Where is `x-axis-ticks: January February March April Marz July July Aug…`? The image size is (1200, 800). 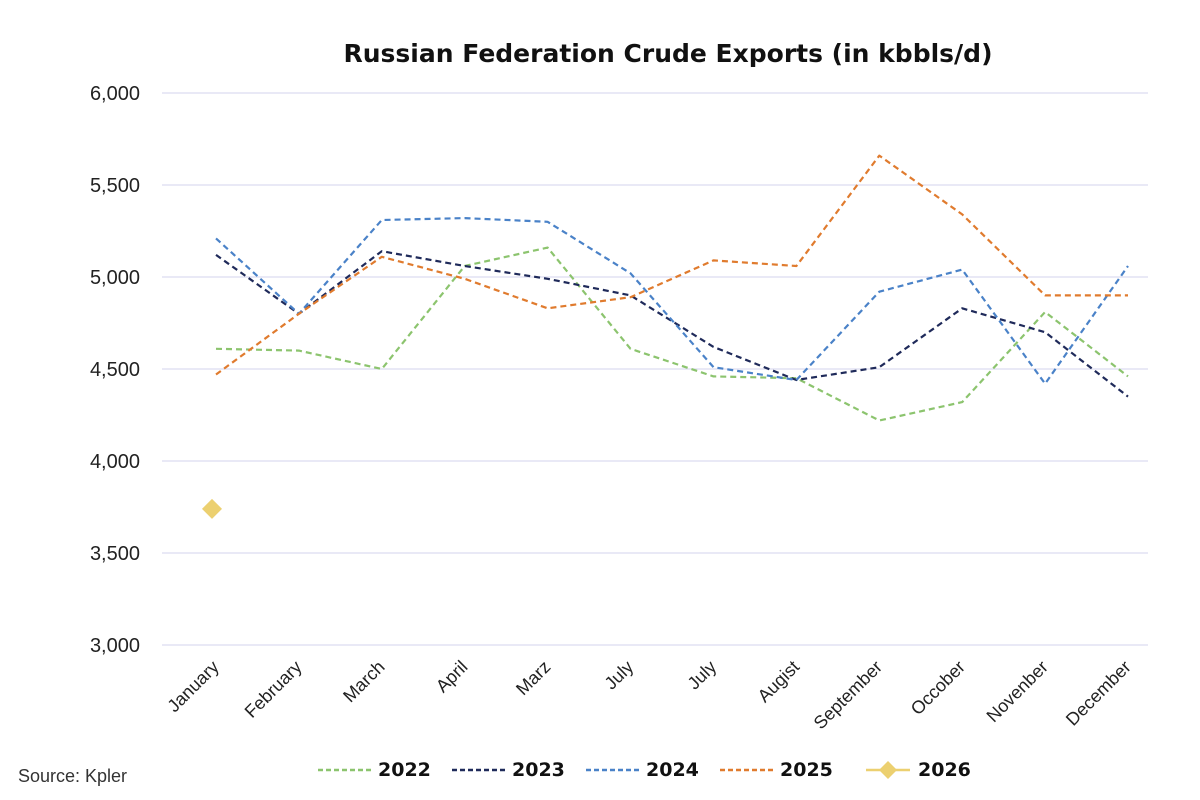 x-axis-ticks: January February March April Marz July July Aug… is located at coordinates (648, 695).